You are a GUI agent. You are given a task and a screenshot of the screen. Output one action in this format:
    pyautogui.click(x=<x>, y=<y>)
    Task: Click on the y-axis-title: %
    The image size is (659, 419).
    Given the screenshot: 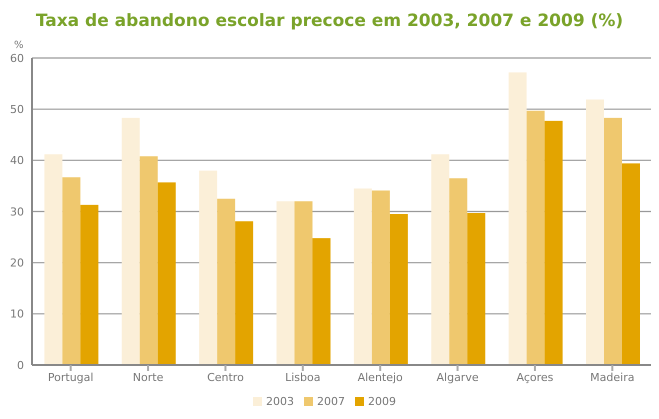 What is the action you would take?
    pyautogui.click(x=19, y=45)
    